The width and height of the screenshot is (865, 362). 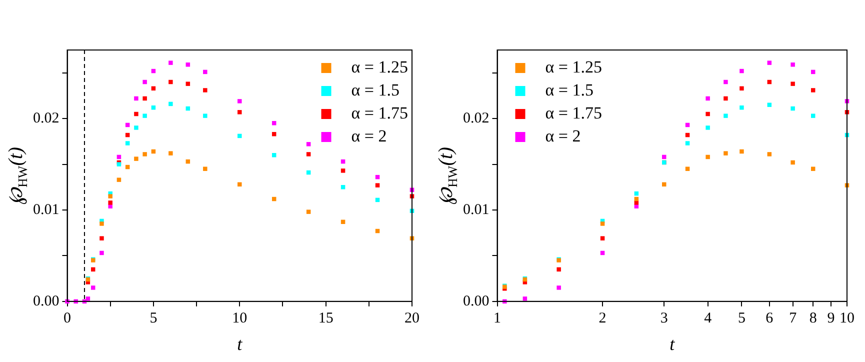 What do you see at coordinates (497, 318) in the screenshot?
I see `x-tick-label: 1` at bounding box center [497, 318].